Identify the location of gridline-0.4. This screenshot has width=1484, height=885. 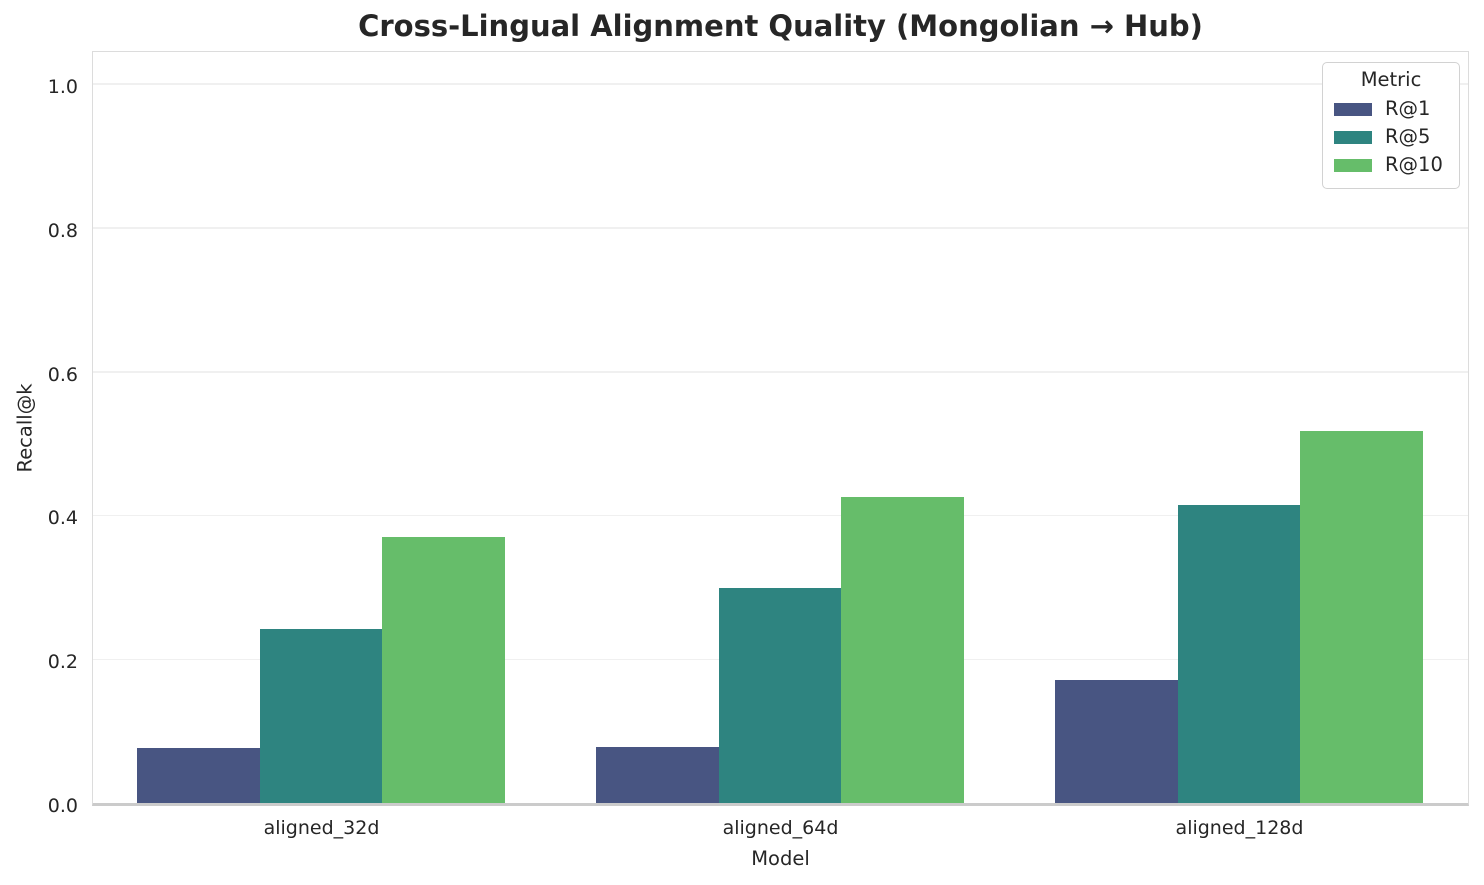
(780, 515).